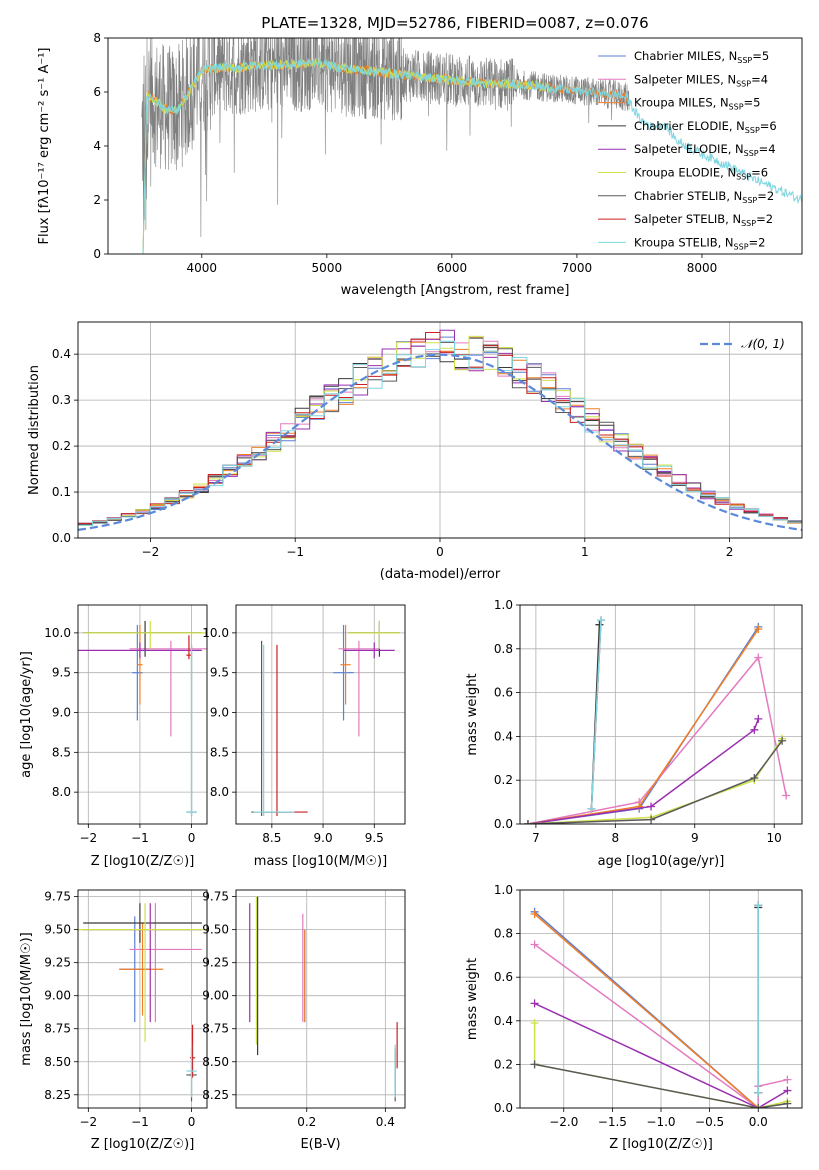 This screenshot has width=819, height=1170. I want to click on weight-line-chabrier_miles, so click(643, 725).